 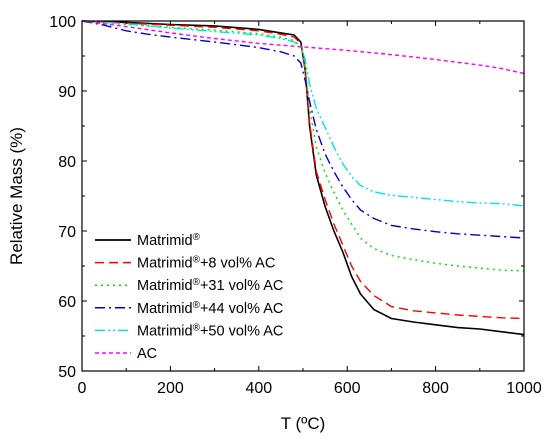 I want to click on x-tick-label: 400, so click(x=258, y=388).